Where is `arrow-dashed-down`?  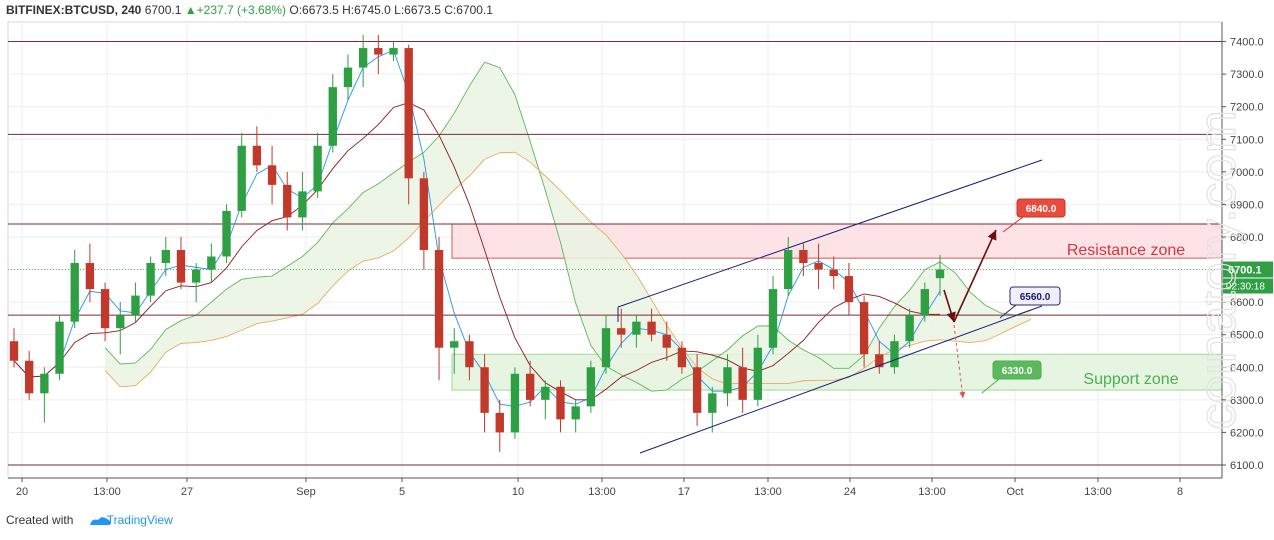
arrow-dashed-down is located at coordinates (959, 361).